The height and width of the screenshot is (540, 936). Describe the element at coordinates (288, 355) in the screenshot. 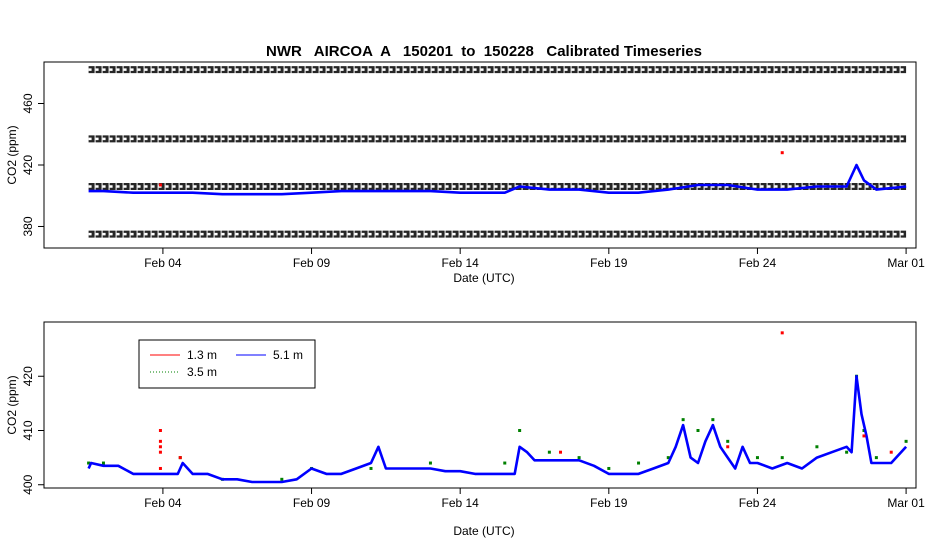

I see `legend-label-5-1m: 5.1 m` at that location.